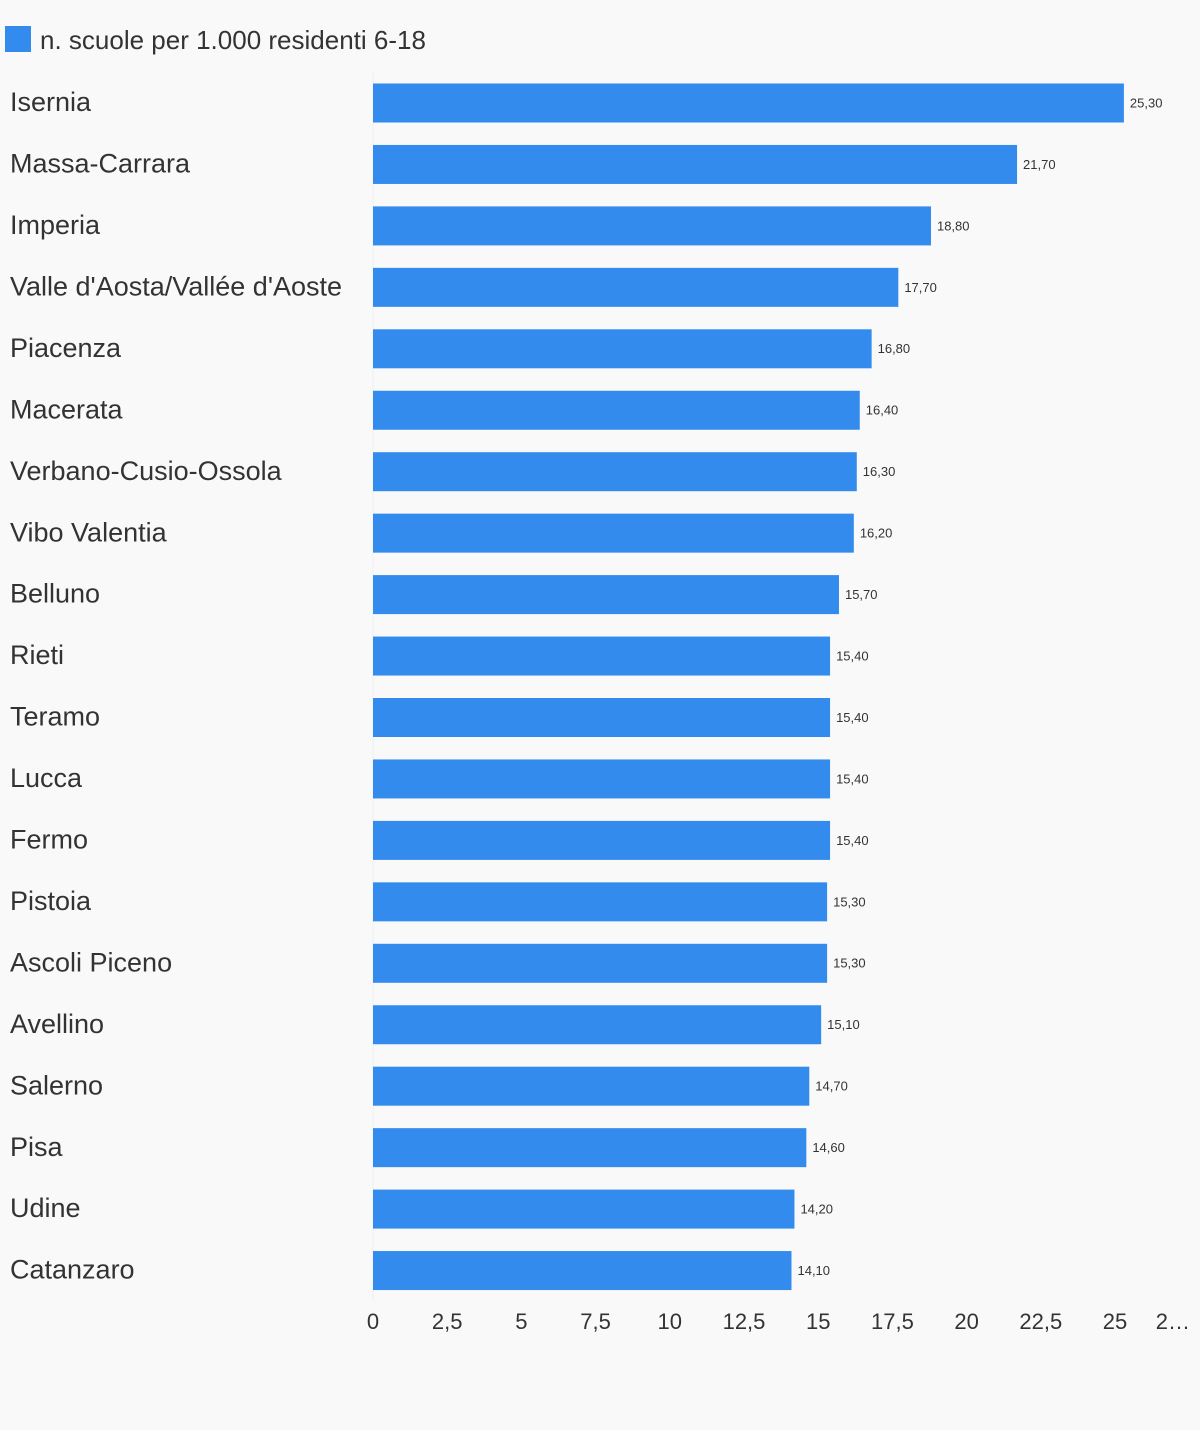 This screenshot has height=1430, width=1200. I want to click on category-label: Catanzaro, so click(72, 1270).